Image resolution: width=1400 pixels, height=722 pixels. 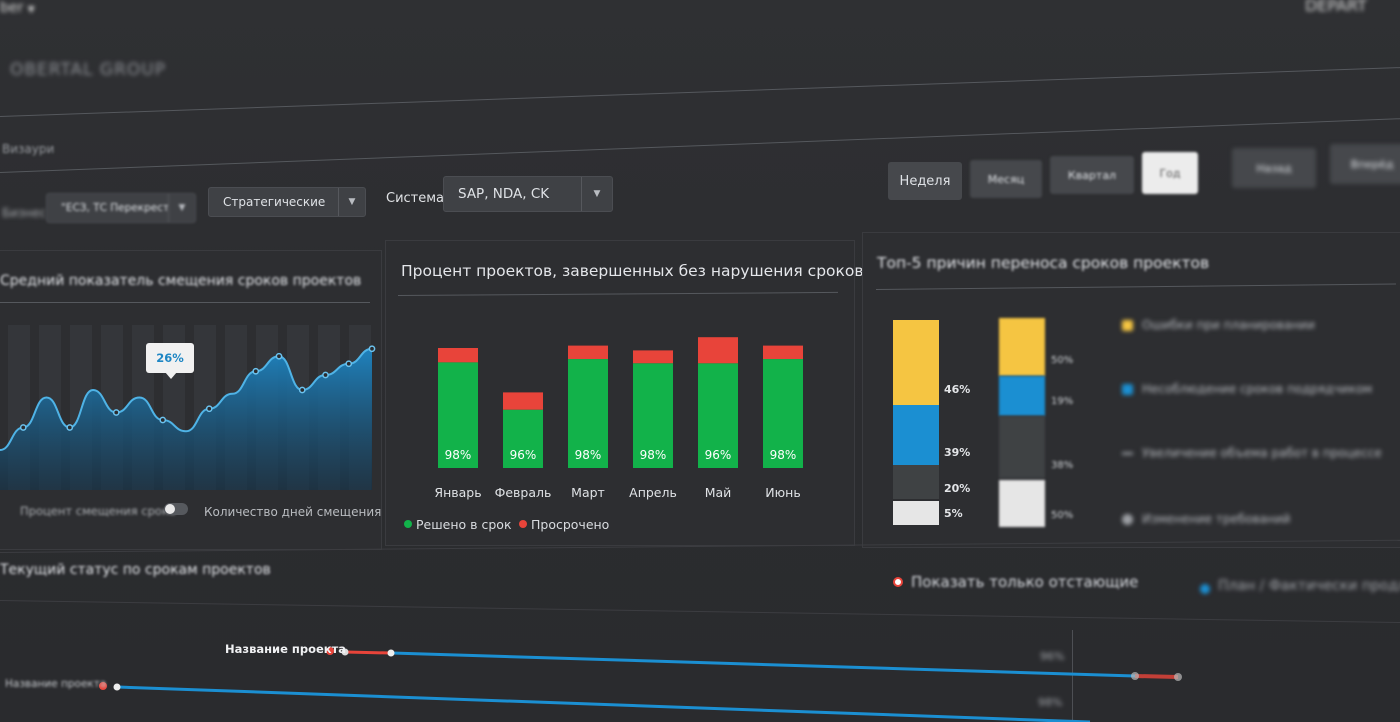 I want to click on strategy-filter-dropdown: Стратегические ▼, so click(x=287, y=202).